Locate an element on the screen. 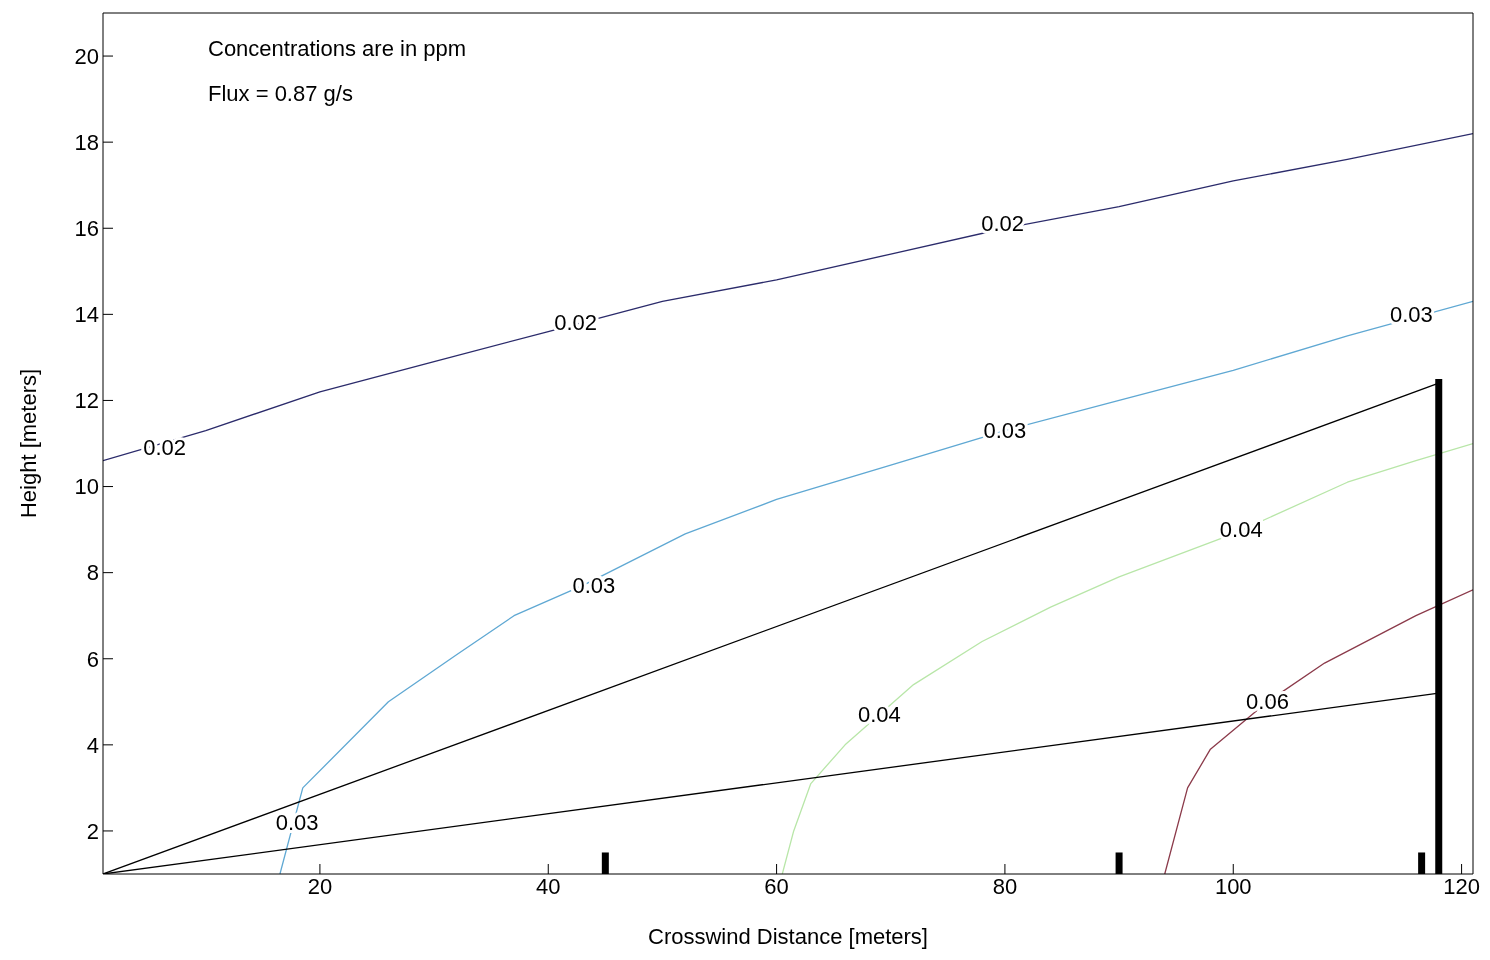  y-tick-label: 2 is located at coordinates (92, 831).